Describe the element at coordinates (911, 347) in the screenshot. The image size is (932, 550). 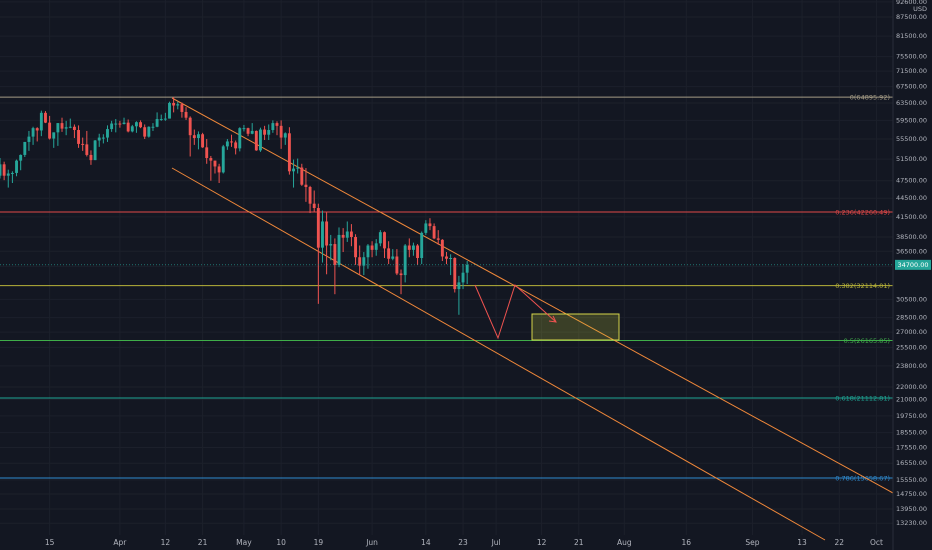
I see `y-tick-label: 25500.00` at that location.